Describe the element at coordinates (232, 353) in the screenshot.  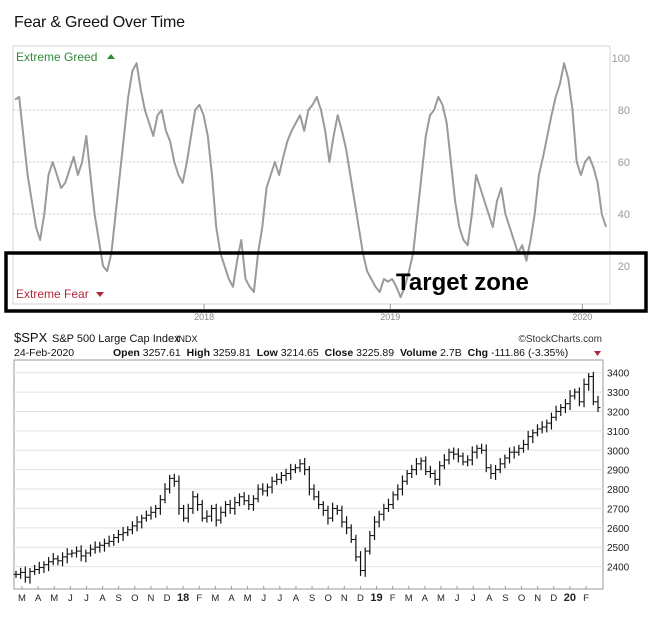
I see `high-value: 3259.81` at that location.